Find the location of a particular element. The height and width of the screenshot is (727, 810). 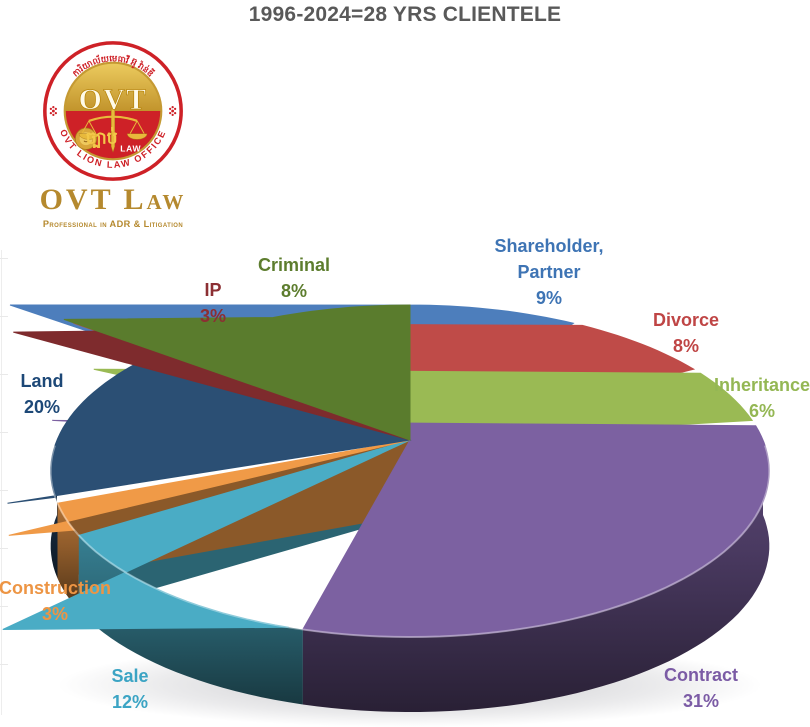

pie-slice-construction is located at coordinates (209, 487).